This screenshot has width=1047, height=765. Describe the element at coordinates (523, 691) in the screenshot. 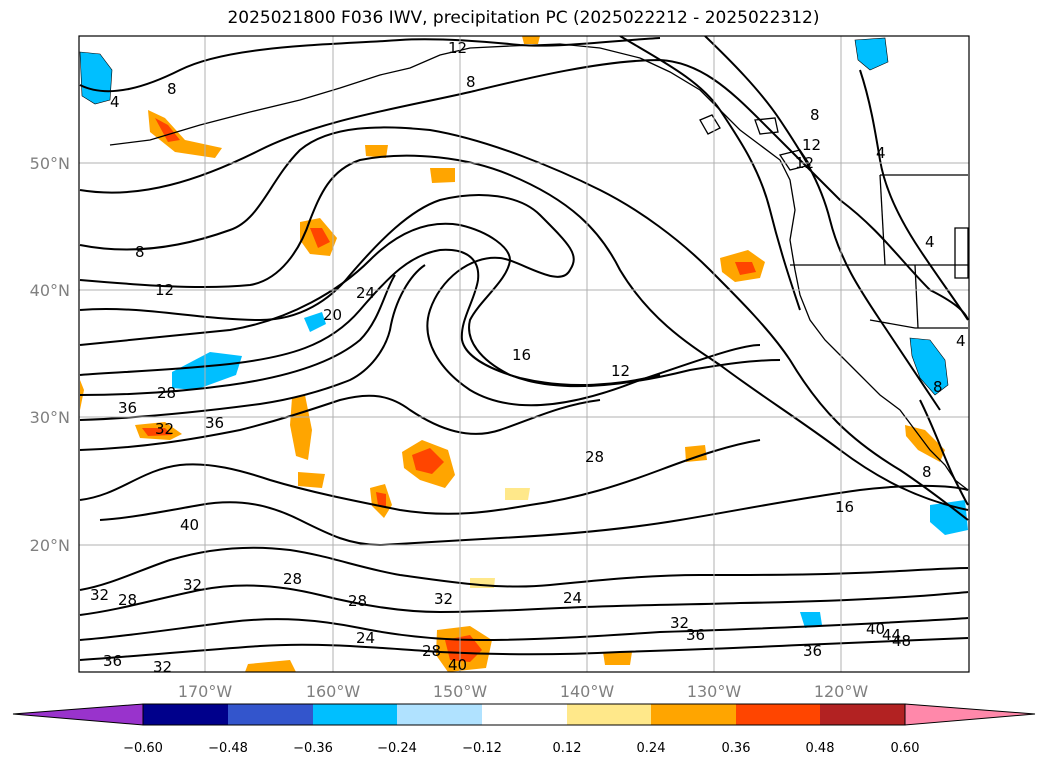

I see `longitude-labels: 170°W 160°W 150°W 140°W 130°W 120°W` at that location.